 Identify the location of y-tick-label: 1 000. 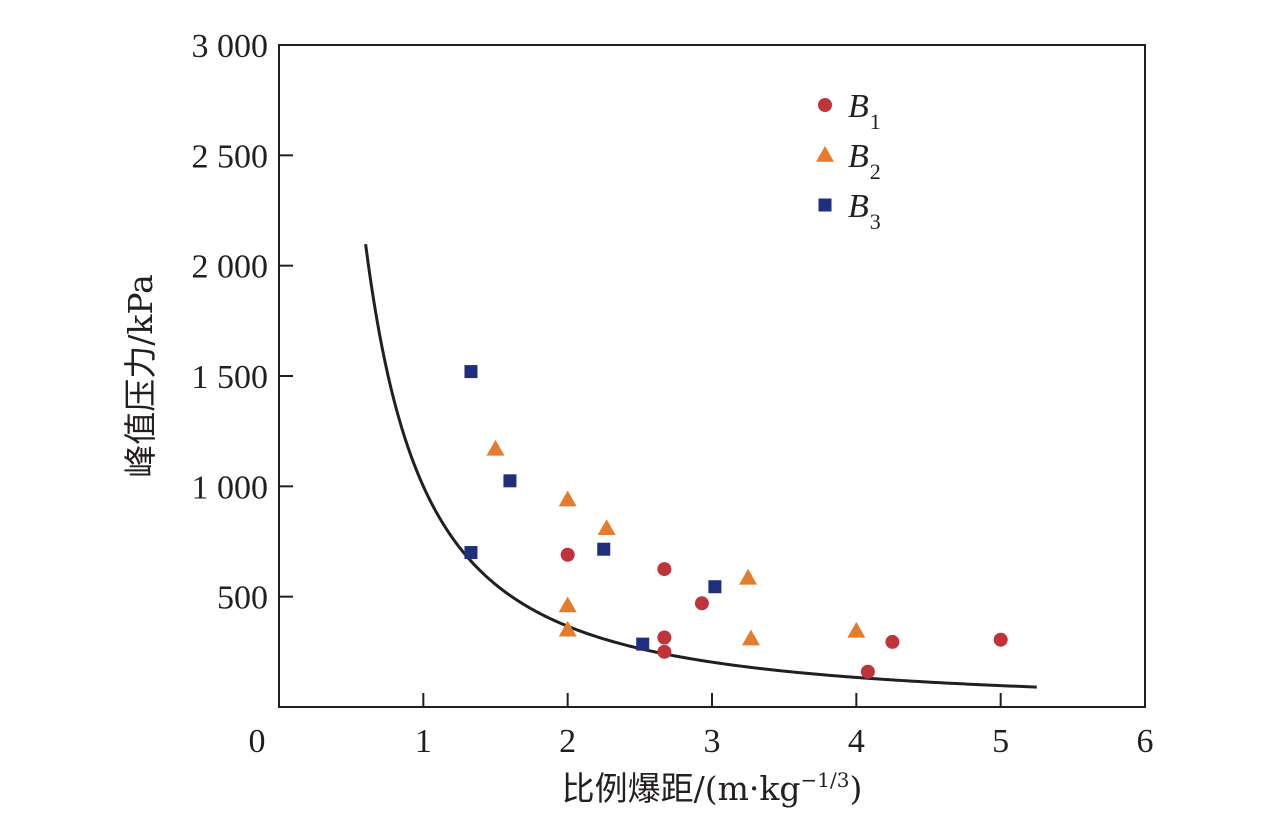
(230, 487).